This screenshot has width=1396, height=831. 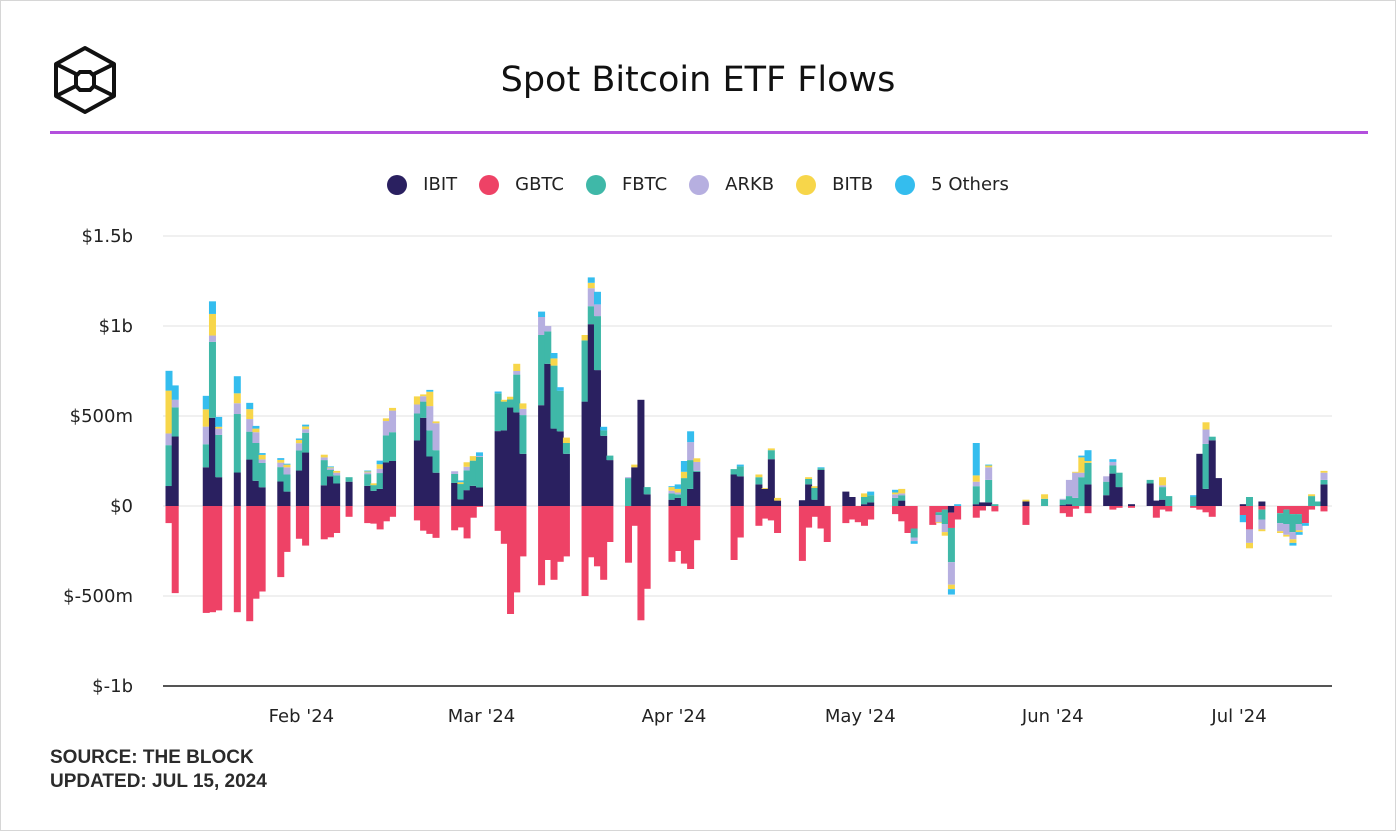 I want to click on legend-item-arkb: ARKB, so click(x=731, y=184).